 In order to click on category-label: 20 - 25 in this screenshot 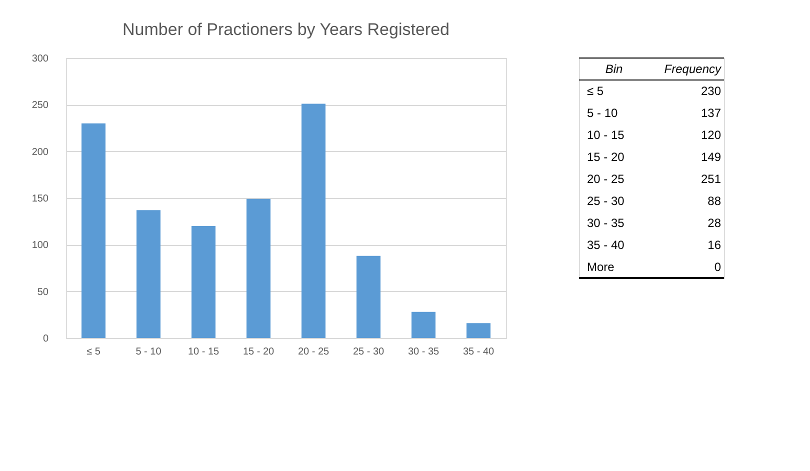, I will do `click(606, 179)`.